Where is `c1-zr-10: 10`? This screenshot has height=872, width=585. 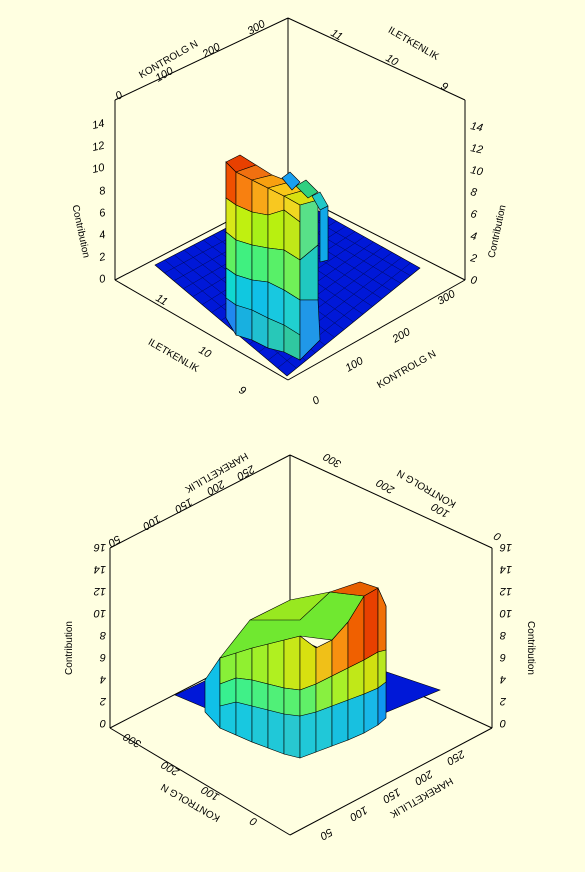
c1-zr-10: 10 is located at coordinates (476, 171).